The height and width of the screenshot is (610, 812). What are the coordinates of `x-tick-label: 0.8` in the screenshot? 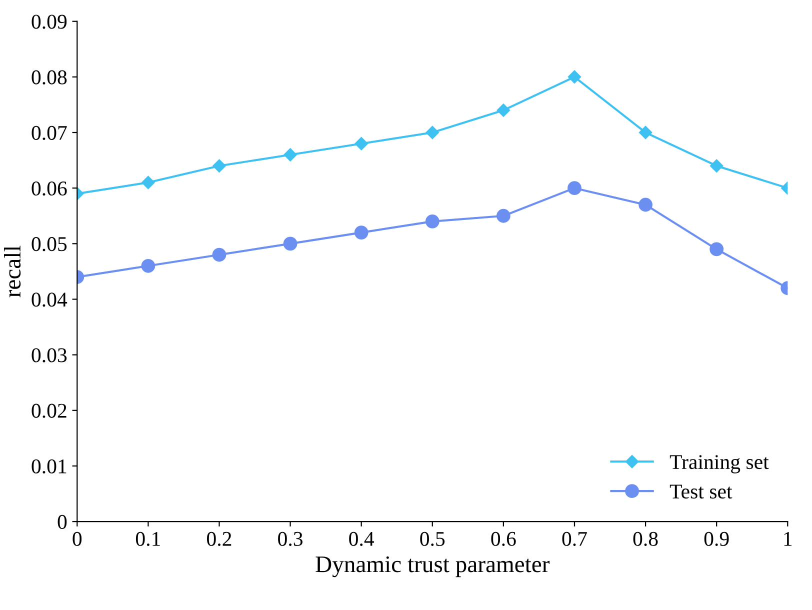 It's located at (645, 539).